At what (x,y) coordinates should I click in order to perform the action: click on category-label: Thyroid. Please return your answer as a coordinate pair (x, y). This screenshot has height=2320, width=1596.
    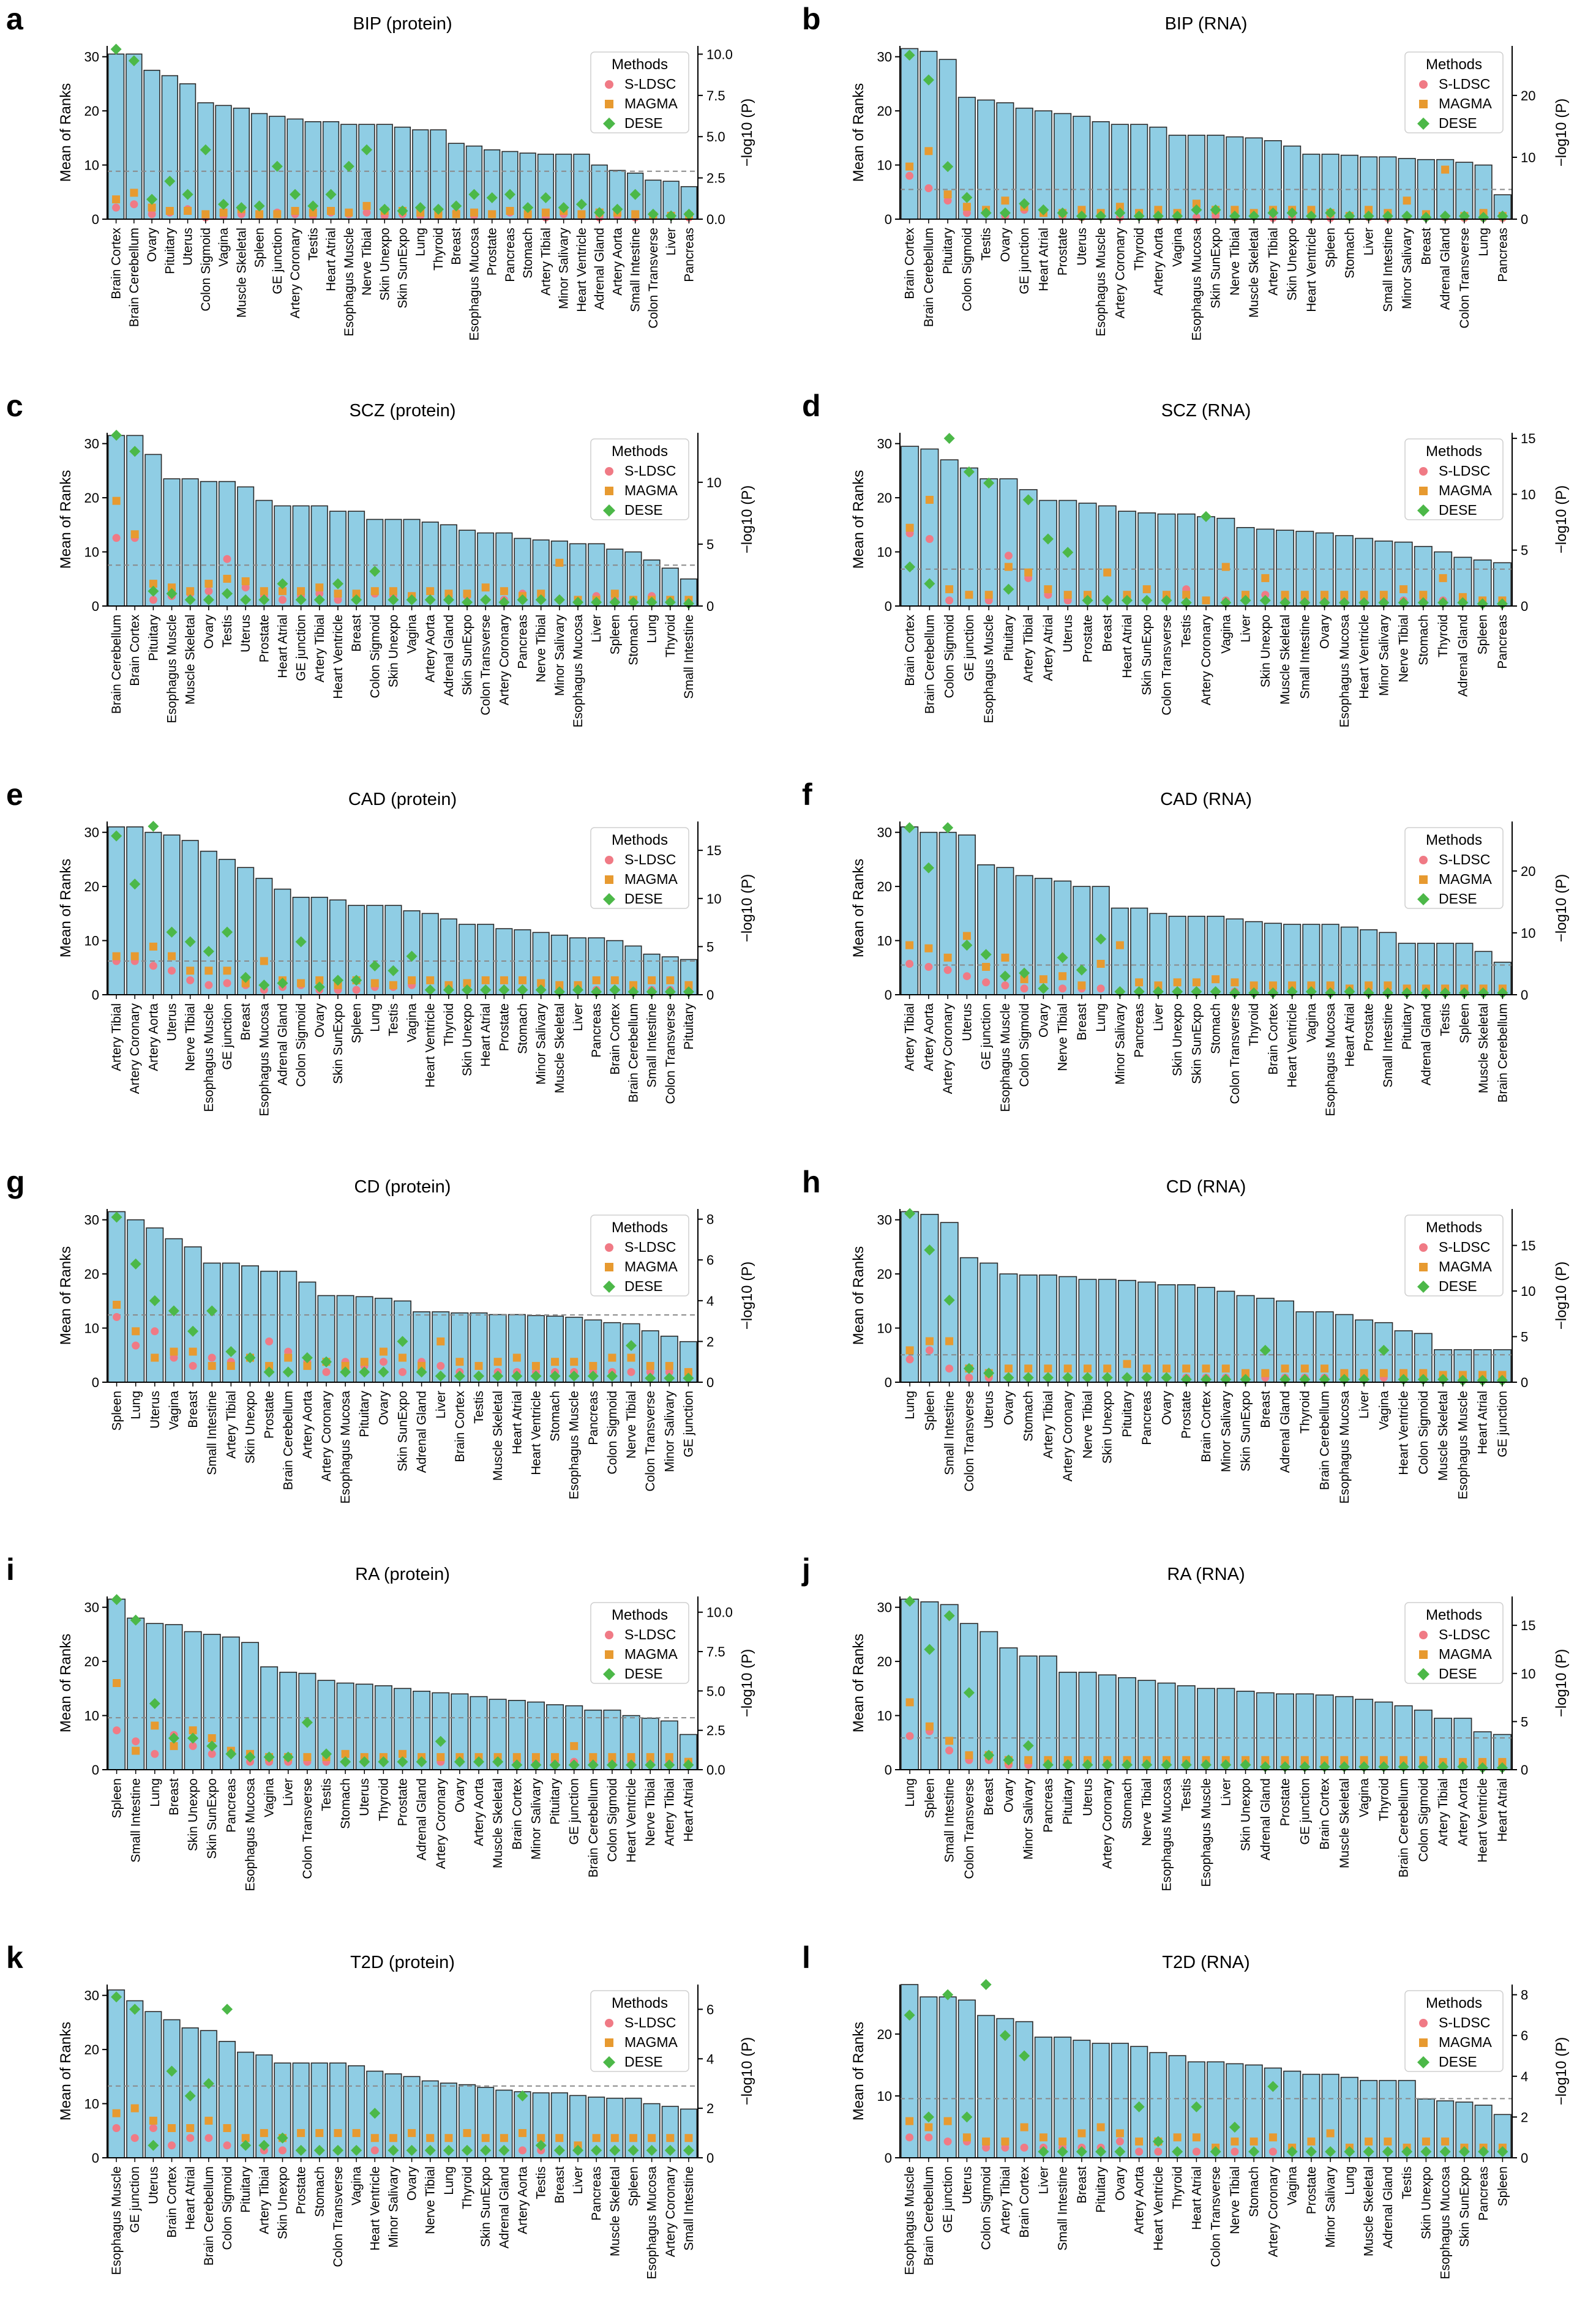
    Looking at the image, I should click on (1443, 636).